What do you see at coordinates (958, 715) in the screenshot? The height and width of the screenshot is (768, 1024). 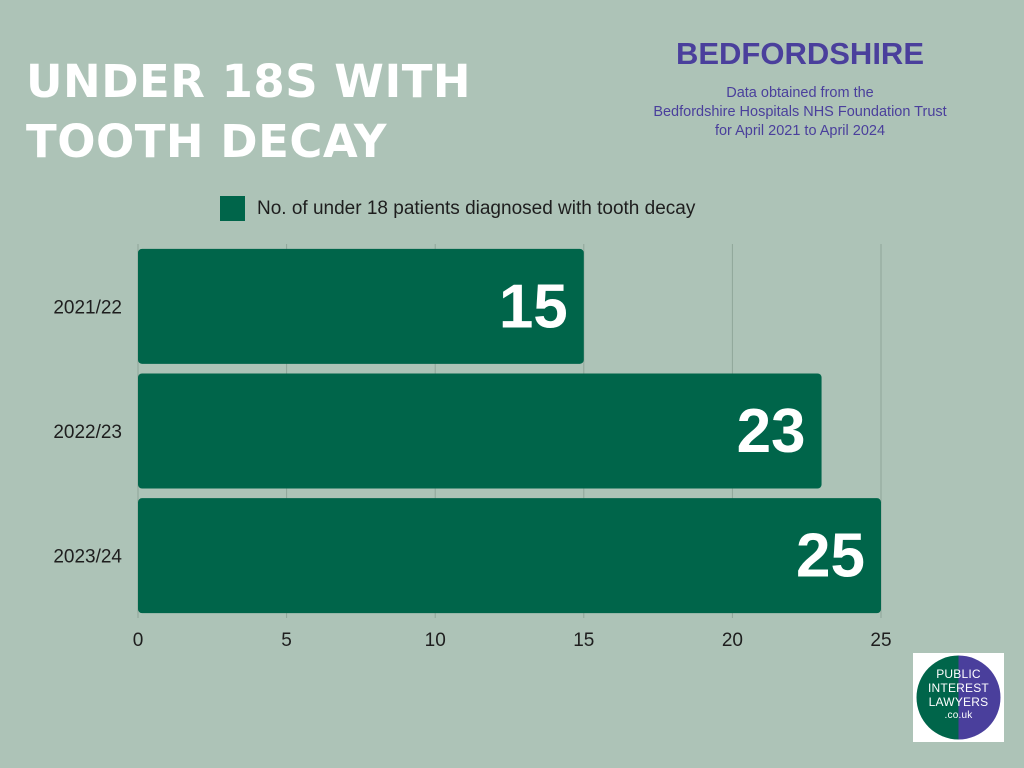 I see `logo-line-4: .co.uk` at bounding box center [958, 715].